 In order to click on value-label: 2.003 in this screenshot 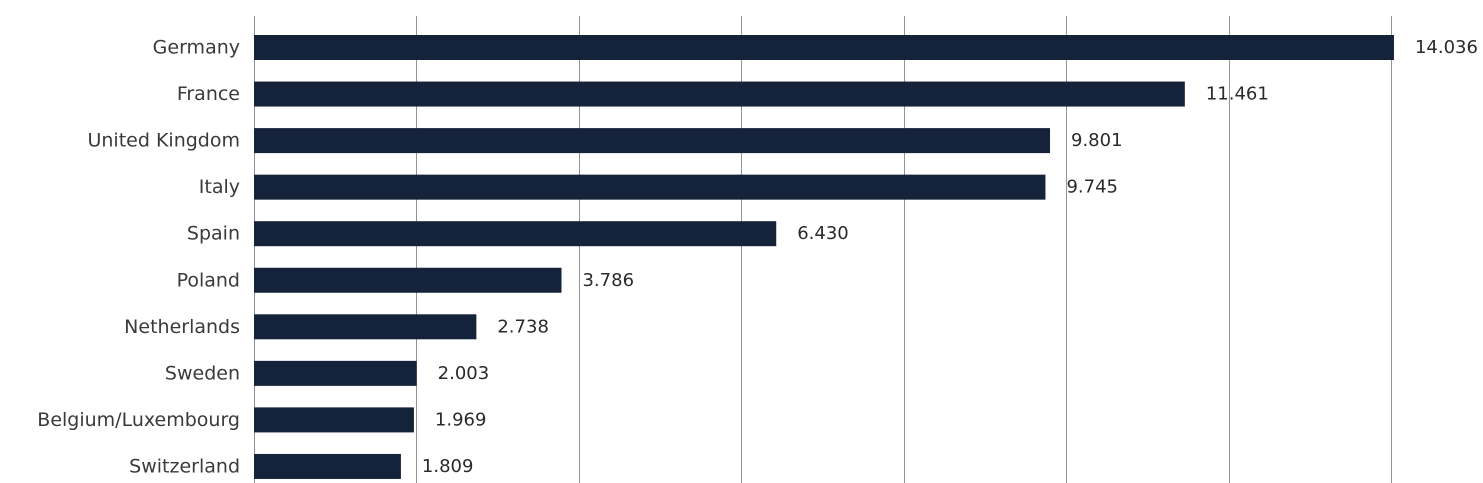, I will do `click(464, 373)`.